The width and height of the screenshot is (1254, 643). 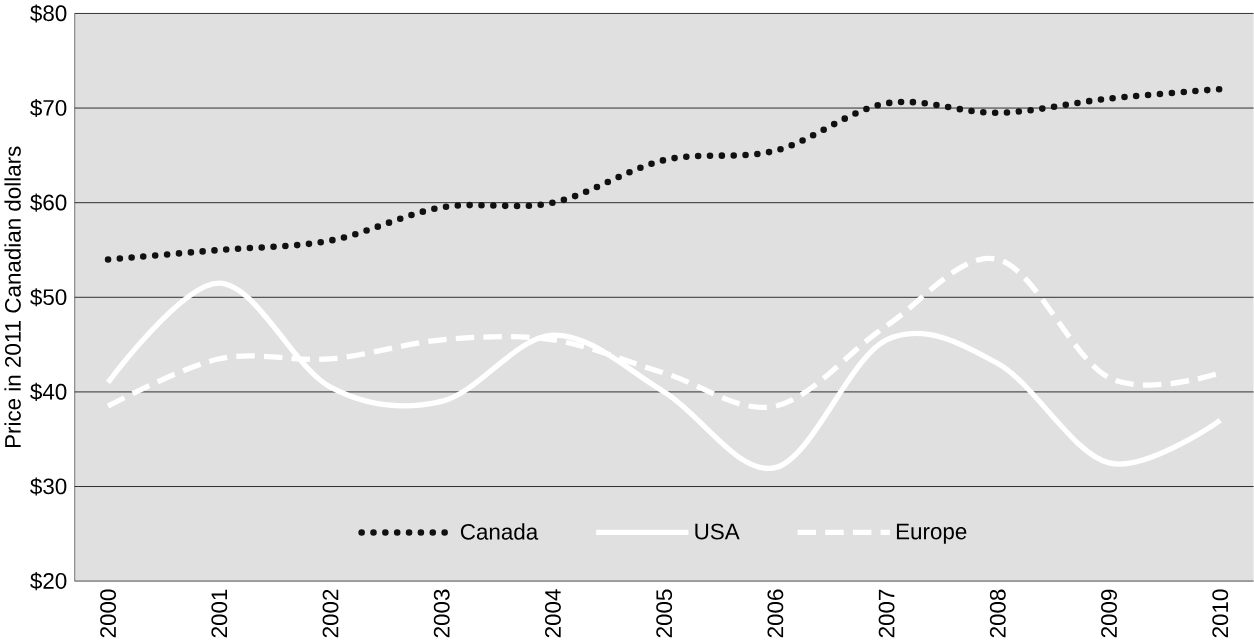 I want to click on x-tick-label: 2002, so click(x=330, y=613).